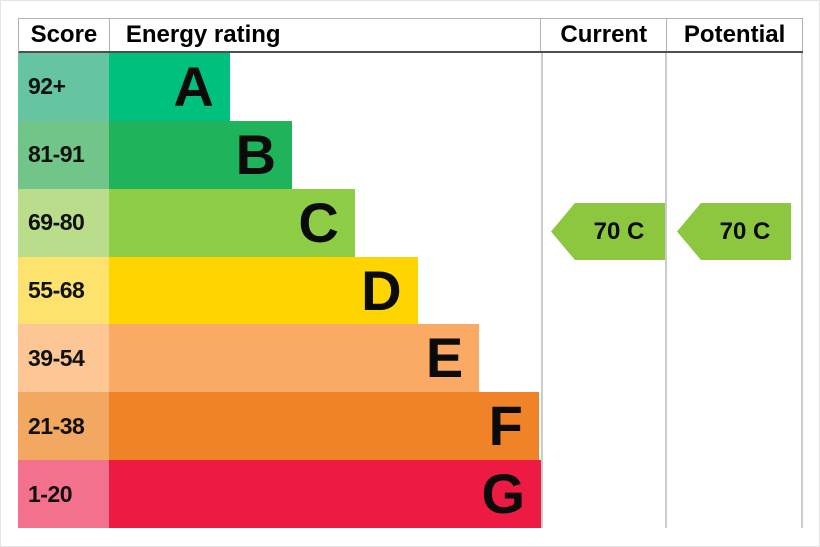  What do you see at coordinates (325, 494) in the screenshot?
I see `band-bar-g: G` at bounding box center [325, 494].